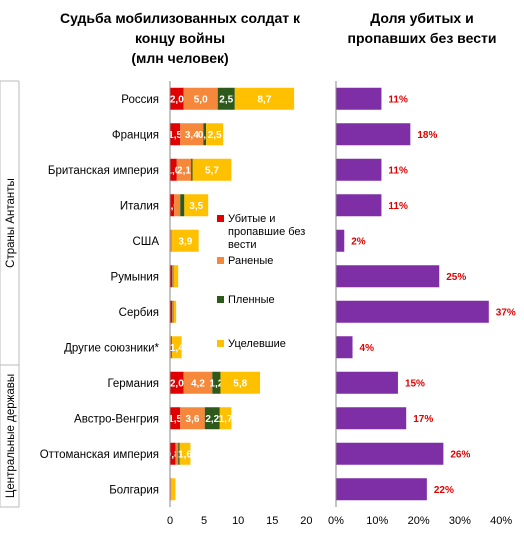 The width and height of the screenshot is (524, 547). What do you see at coordinates (460, 521) in the screenshot?
I see `right-x-tick-label: 30%` at bounding box center [460, 521].